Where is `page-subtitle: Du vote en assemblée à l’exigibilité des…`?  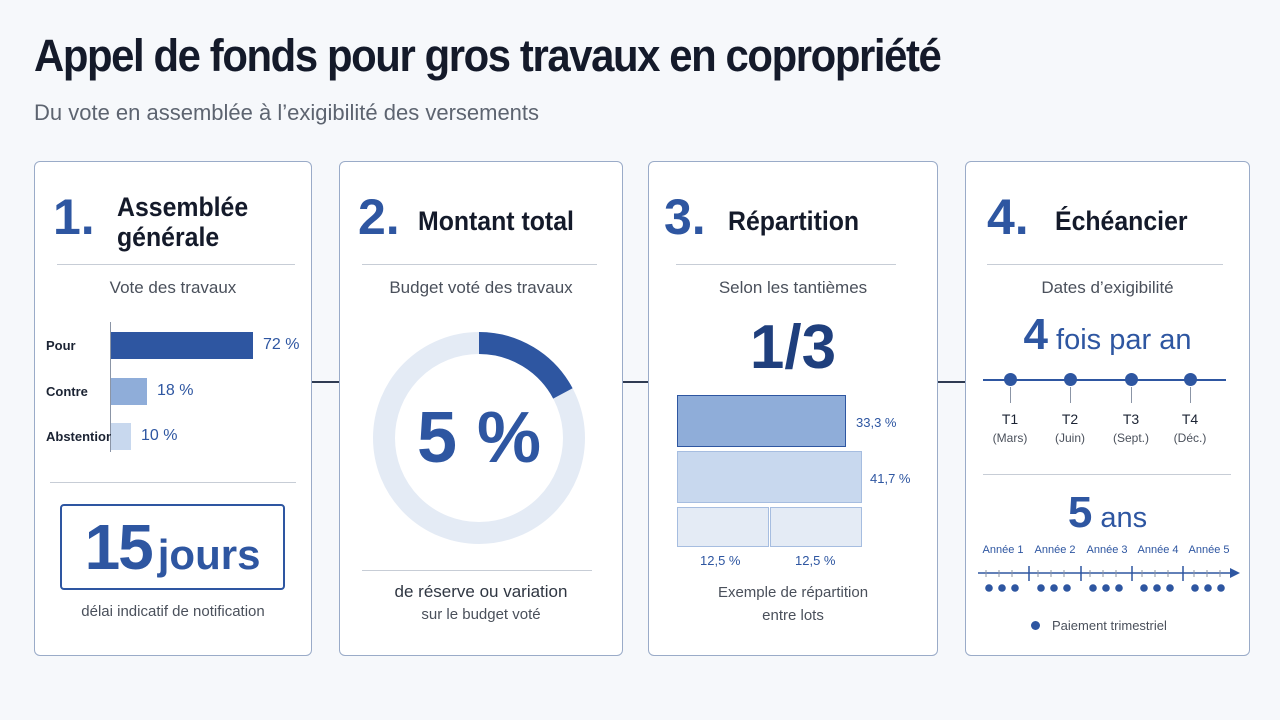 page-subtitle: Du vote en assemblée à l’exigibilité des… is located at coordinates (287, 112).